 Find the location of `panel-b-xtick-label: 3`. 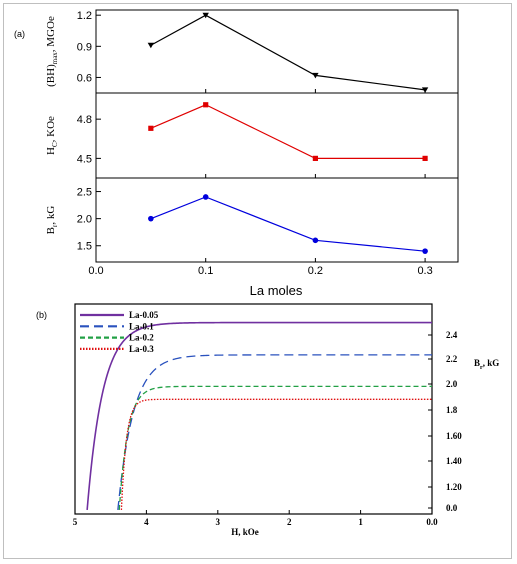

panel-b-xtick-label: 3 is located at coordinates (218, 522).